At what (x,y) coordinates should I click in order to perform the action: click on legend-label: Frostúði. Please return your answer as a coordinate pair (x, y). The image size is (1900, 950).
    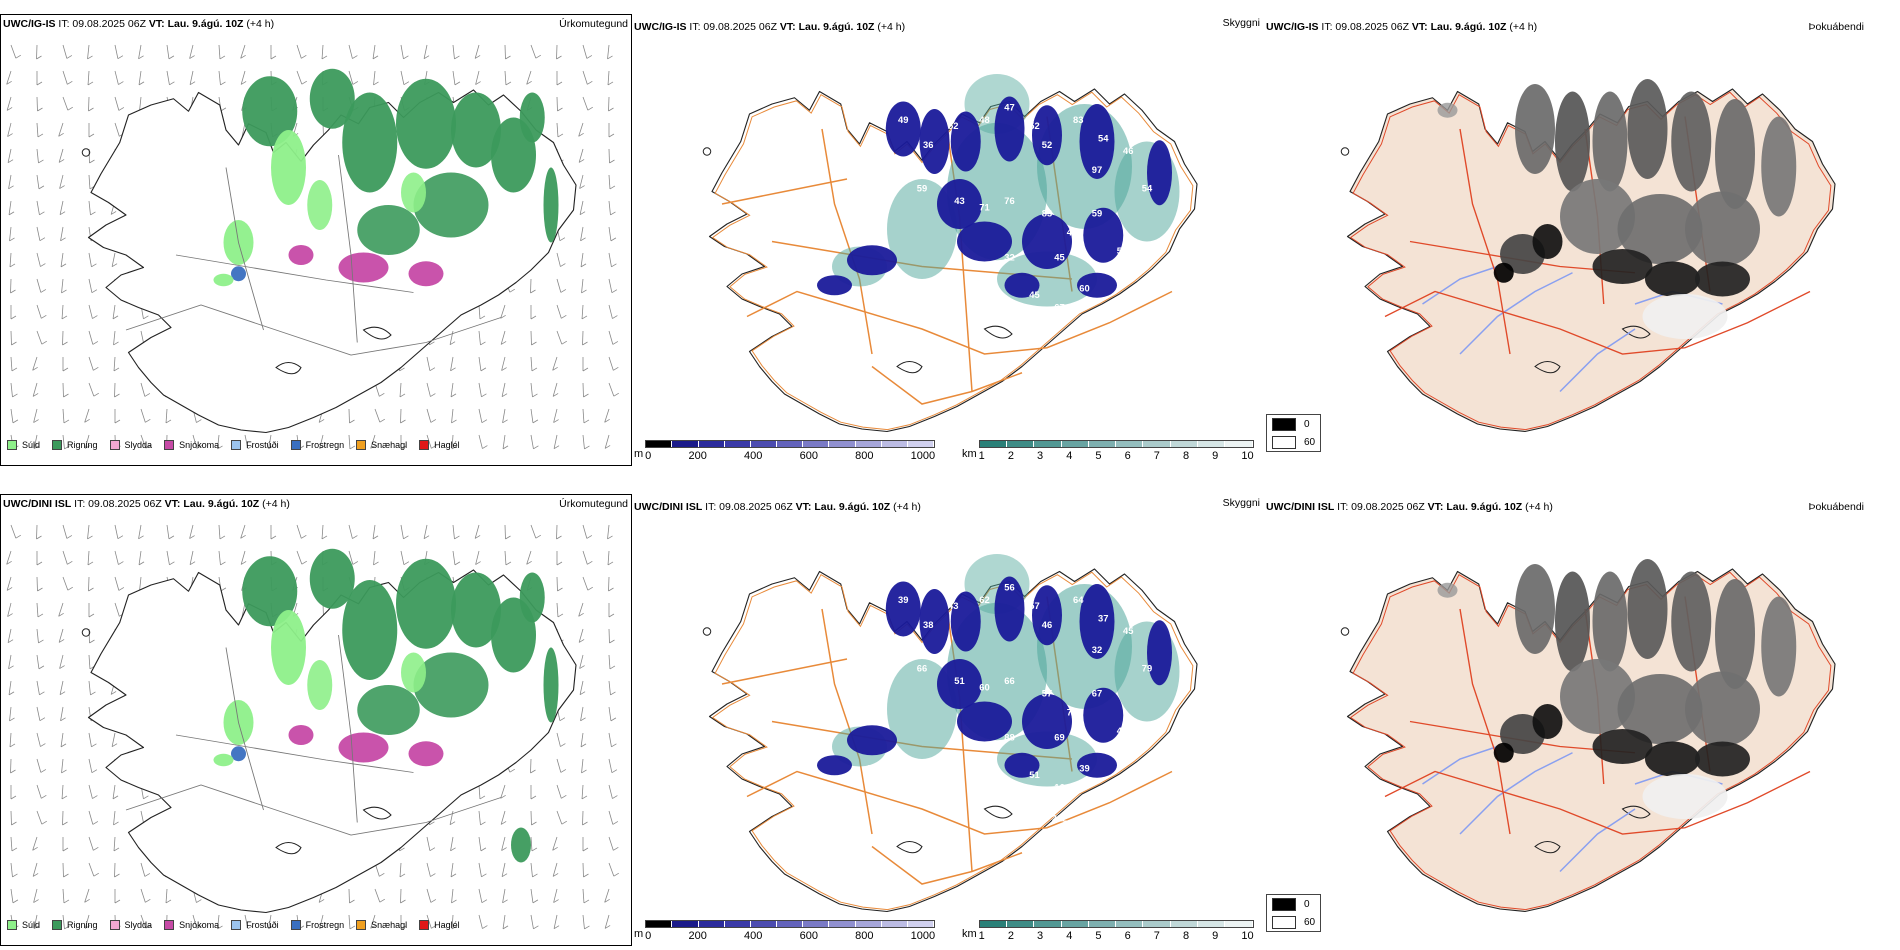
    Looking at the image, I should click on (262, 925).